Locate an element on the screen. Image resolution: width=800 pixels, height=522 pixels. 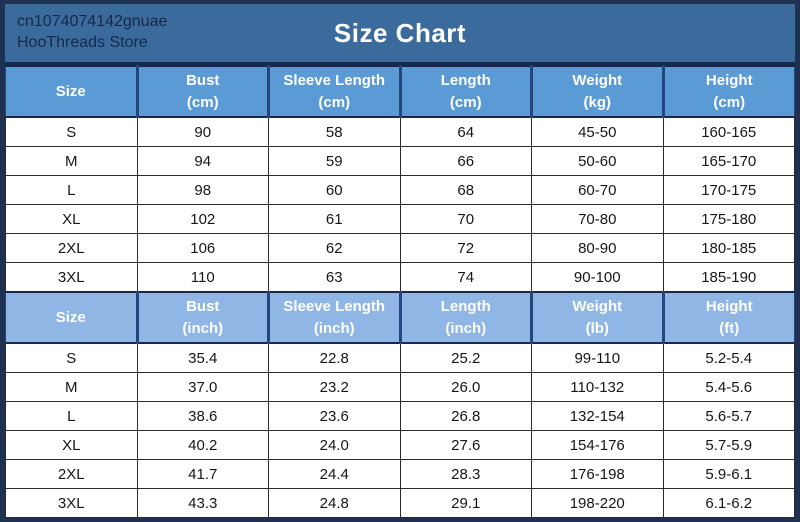
table-cell: 26.8 is located at coordinates (465, 416).